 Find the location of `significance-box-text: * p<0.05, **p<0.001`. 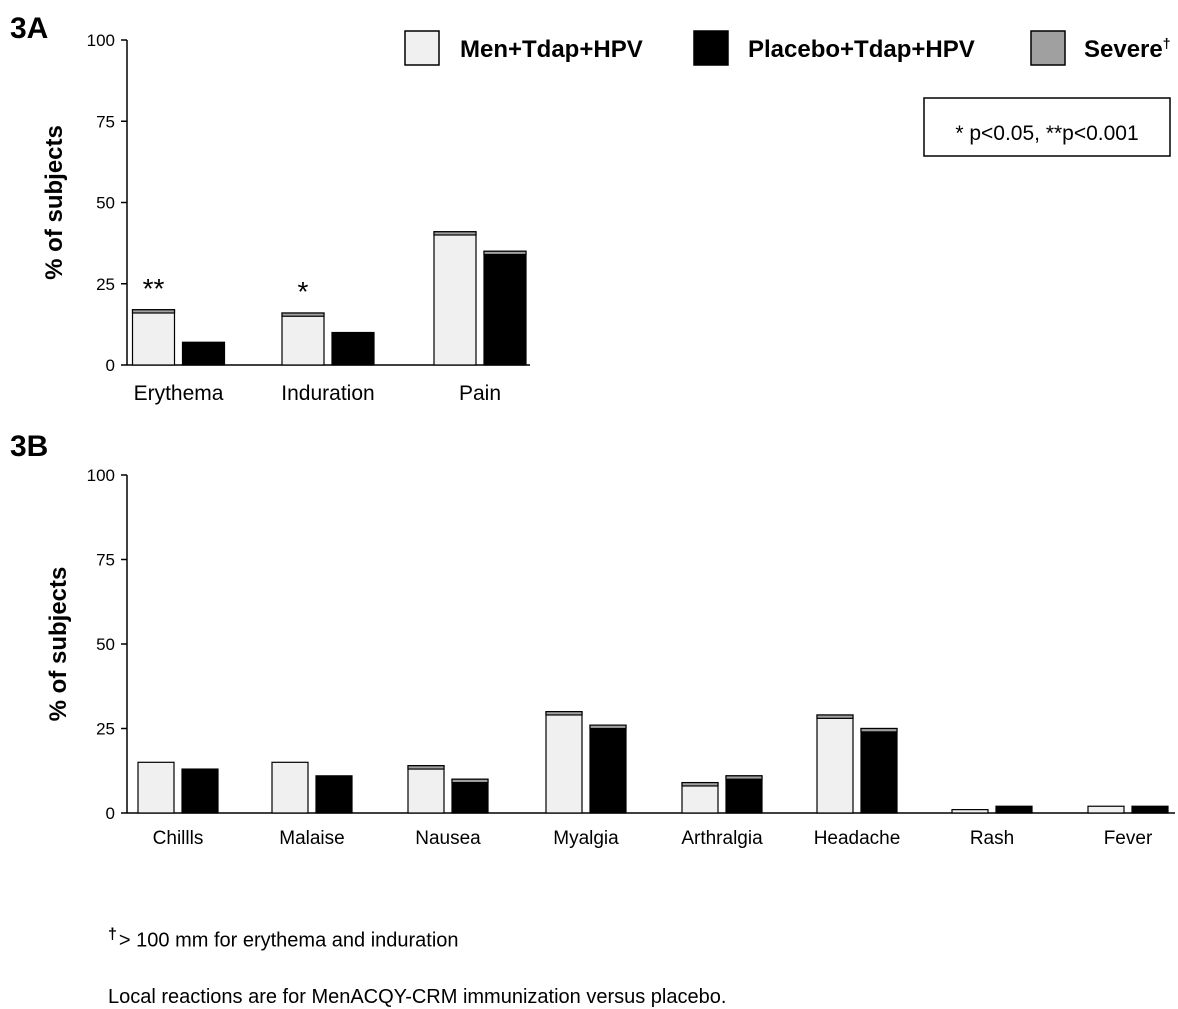

significance-box-text: * p<0.05, **p<0.001 is located at coordinates (1046, 133).